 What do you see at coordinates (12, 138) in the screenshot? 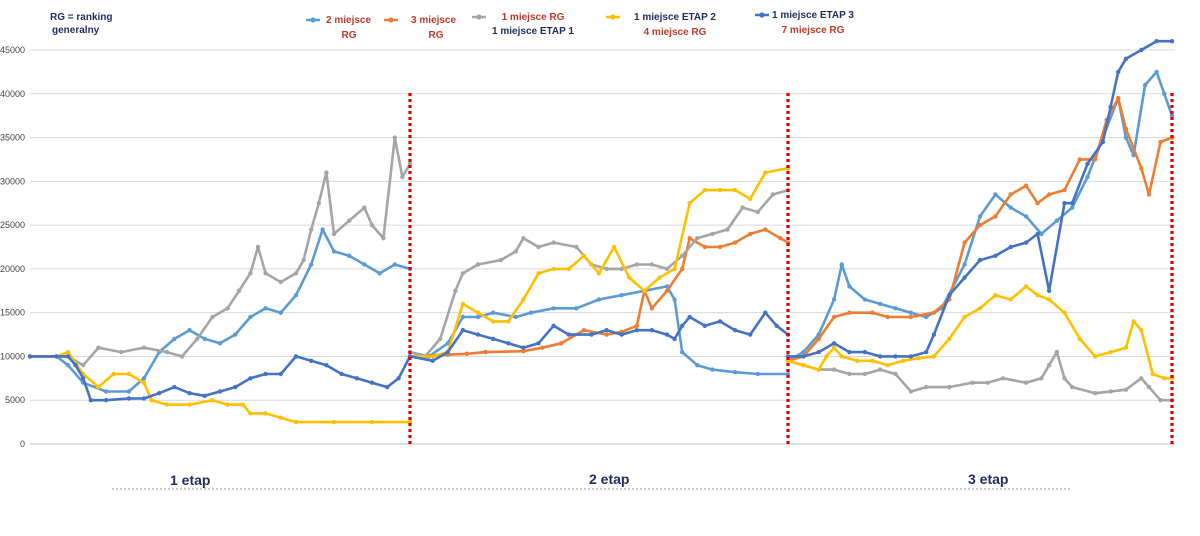
I see `y-tick-label: 35000` at bounding box center [12, 138].